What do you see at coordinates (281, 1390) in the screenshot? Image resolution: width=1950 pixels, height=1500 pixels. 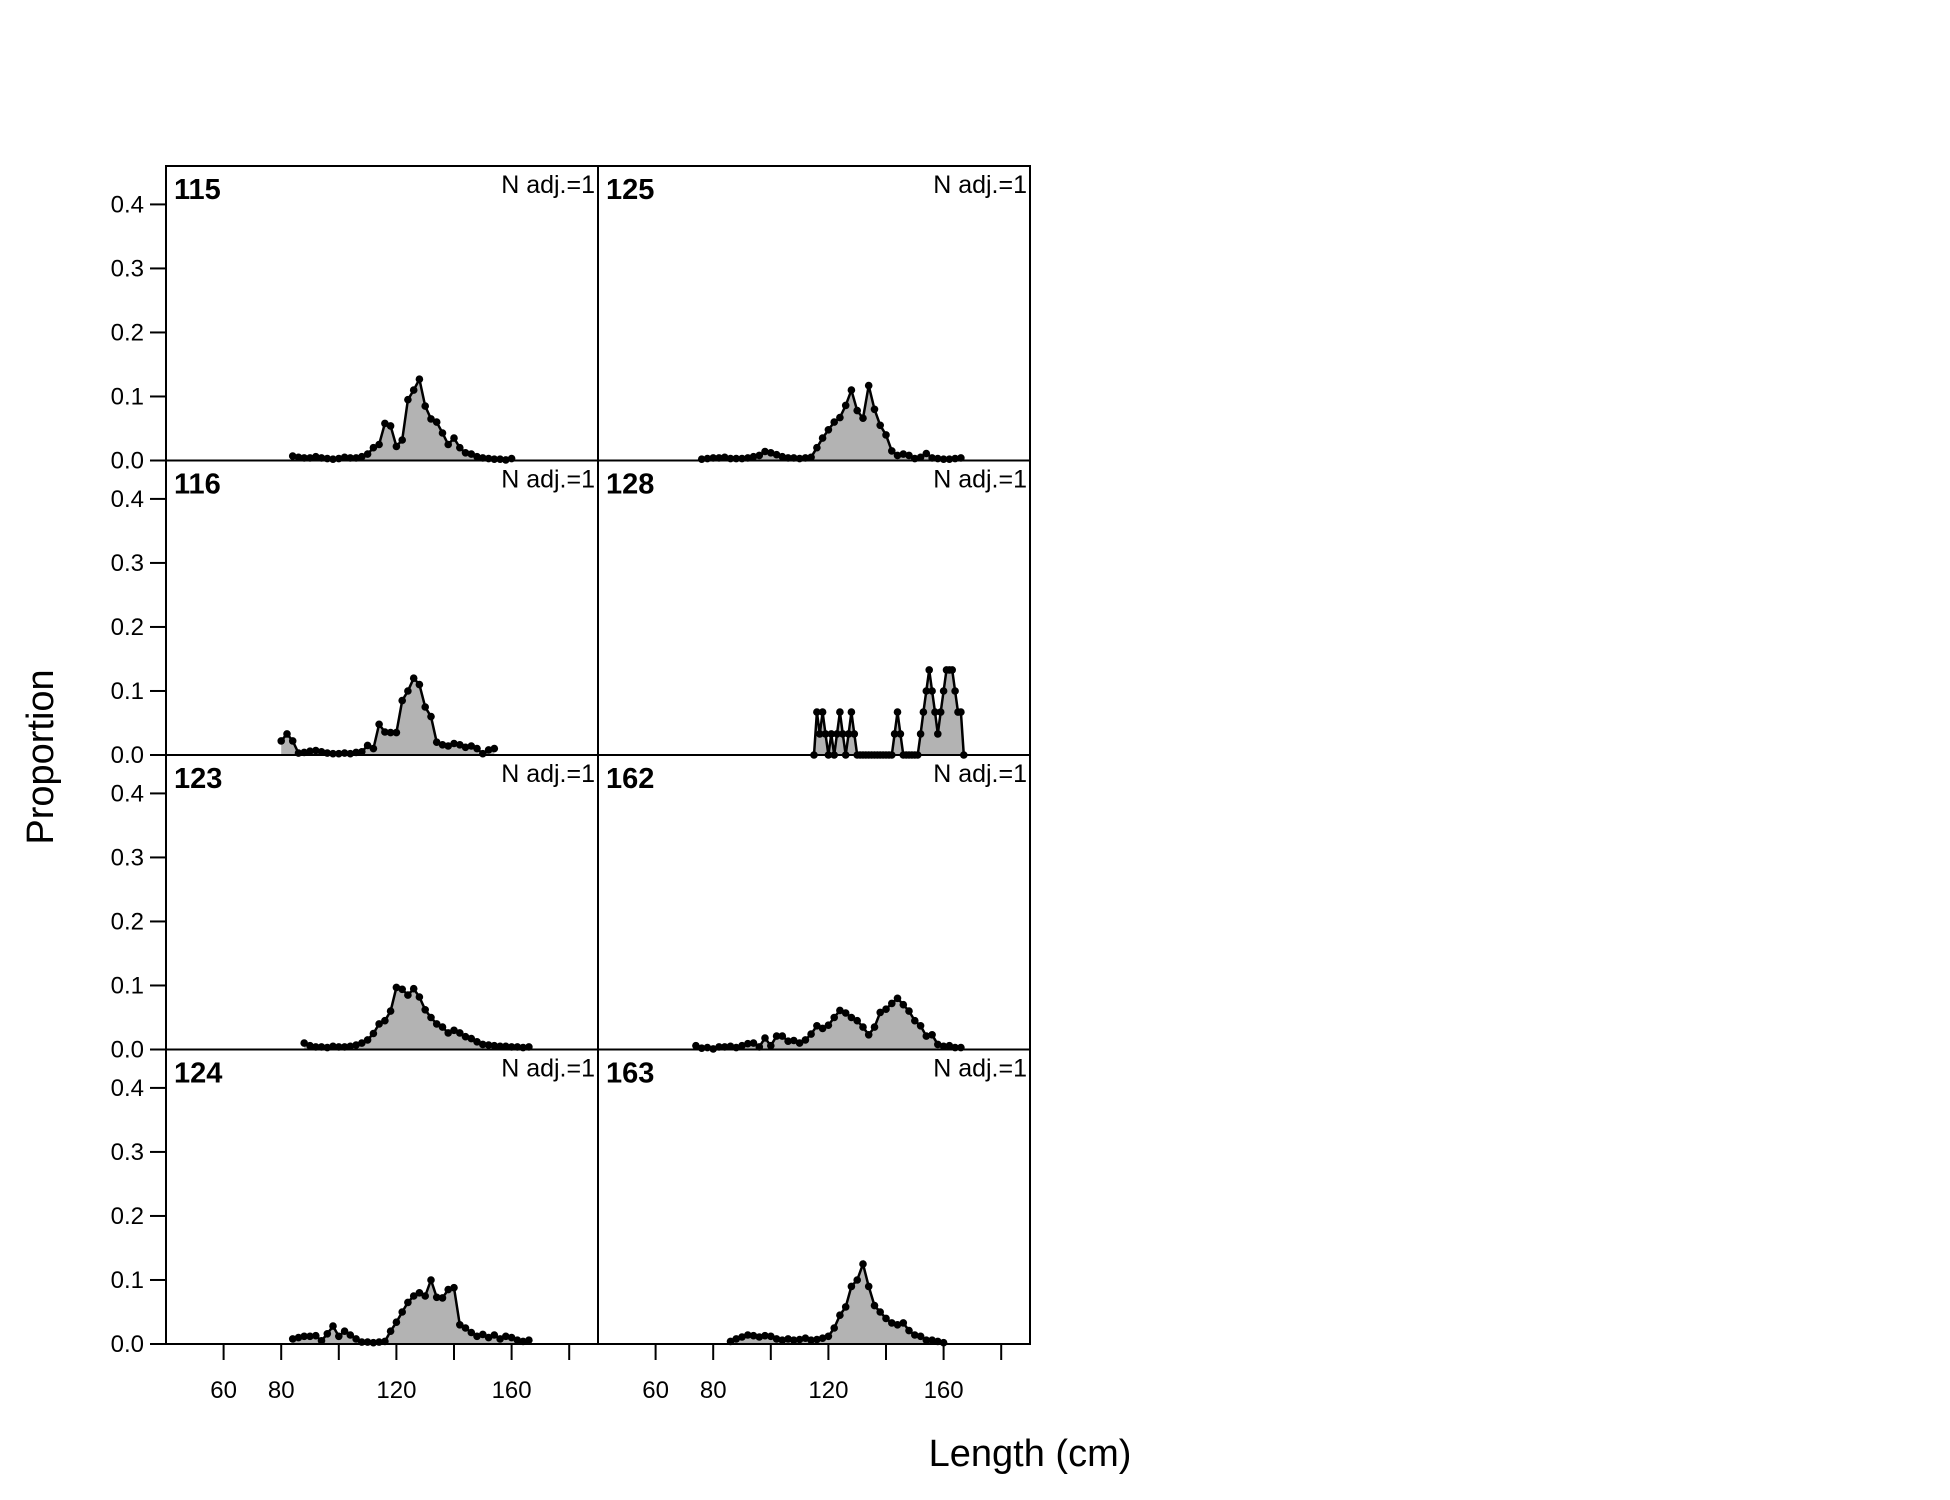 I see `x-tick-label: 80` at bounding box center [281, 1390].